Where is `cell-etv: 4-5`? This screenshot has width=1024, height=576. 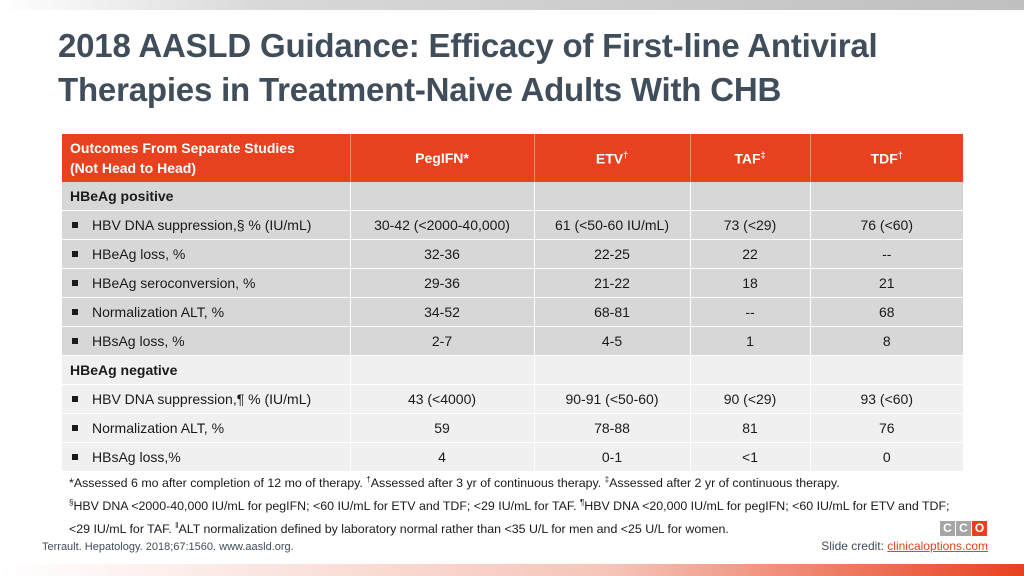
cell-etv: 4-5 is located at coordinates (612, 341).